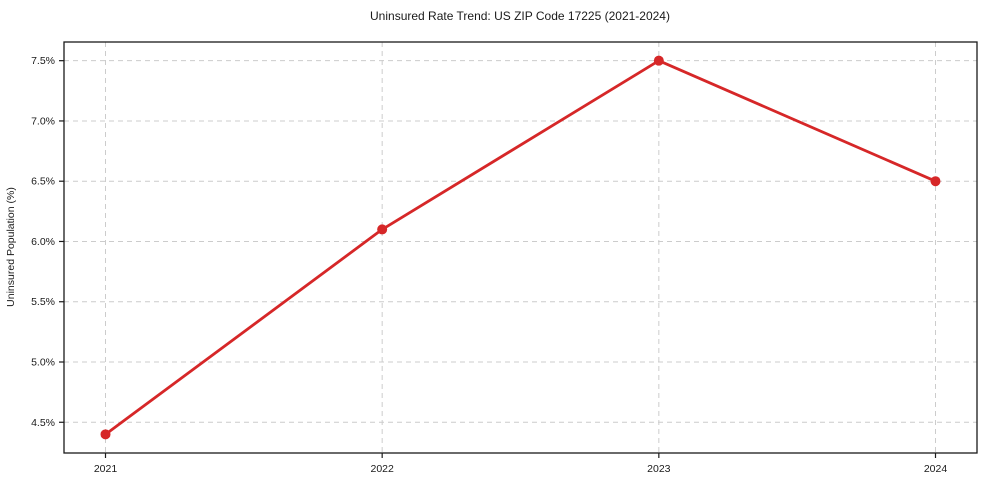  What do you see at coordinates (11, 247) in the screenshot?
I see `y-axis-label: Uninsured Population (%)` at bounding box center [11, 247].